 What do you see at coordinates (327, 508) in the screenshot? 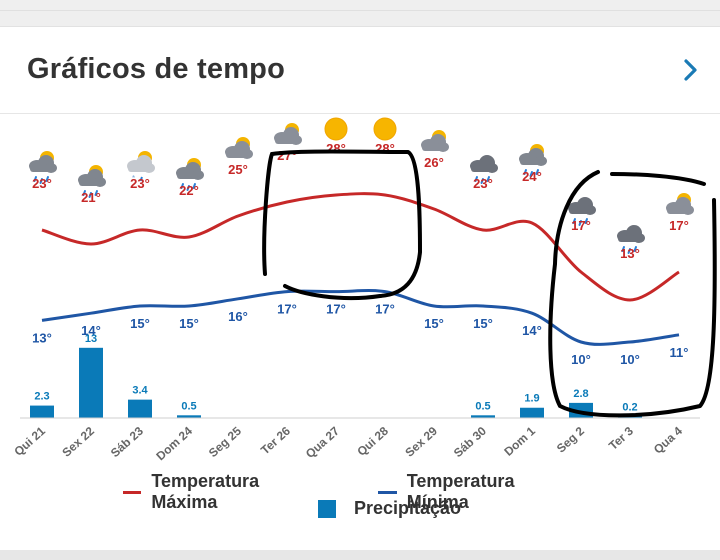
I see `legend-precip-swatch` at bounding box center [327, 508].